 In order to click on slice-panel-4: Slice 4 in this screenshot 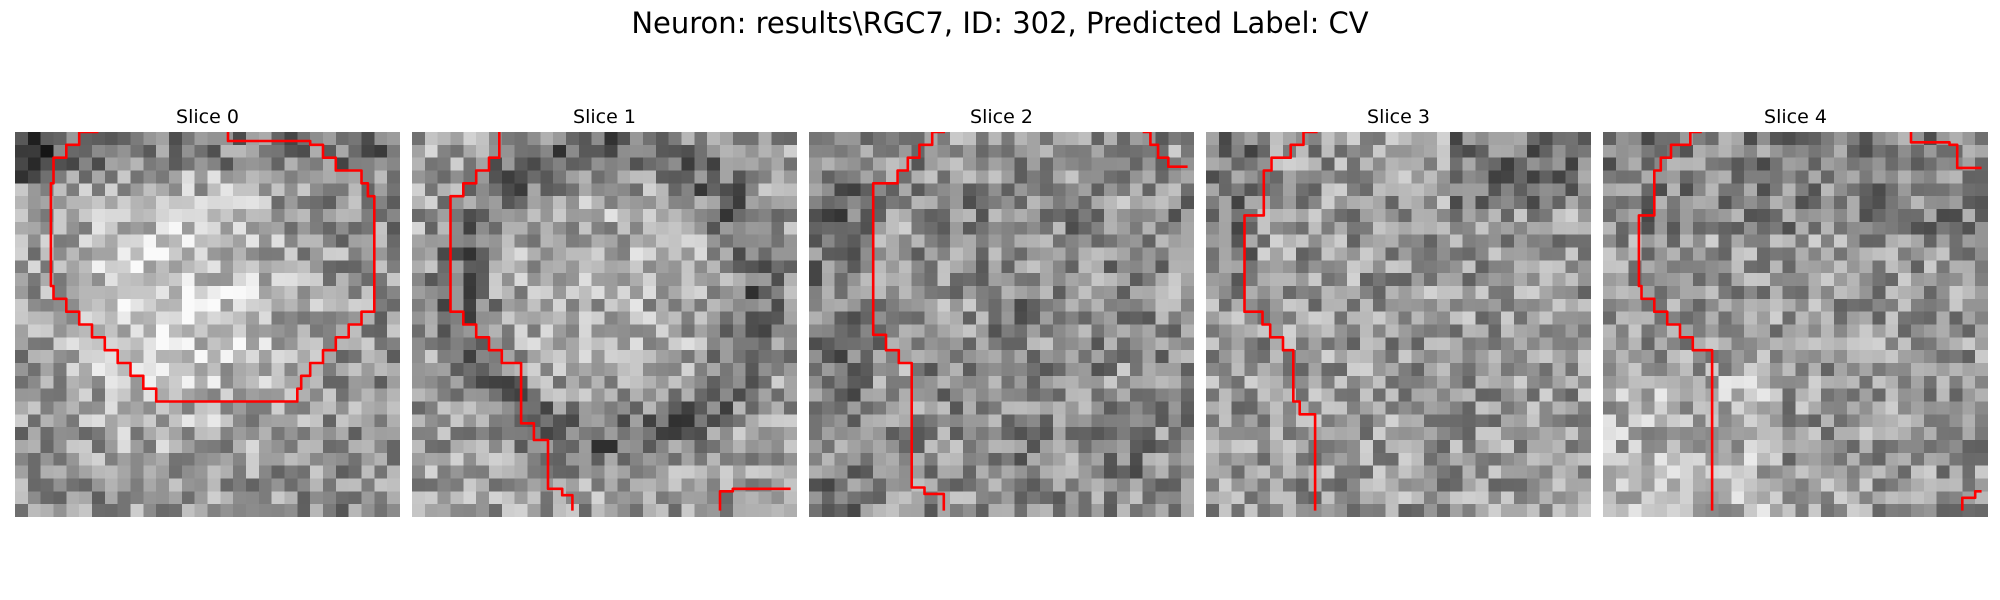, I will do `click(1795, 311)`.